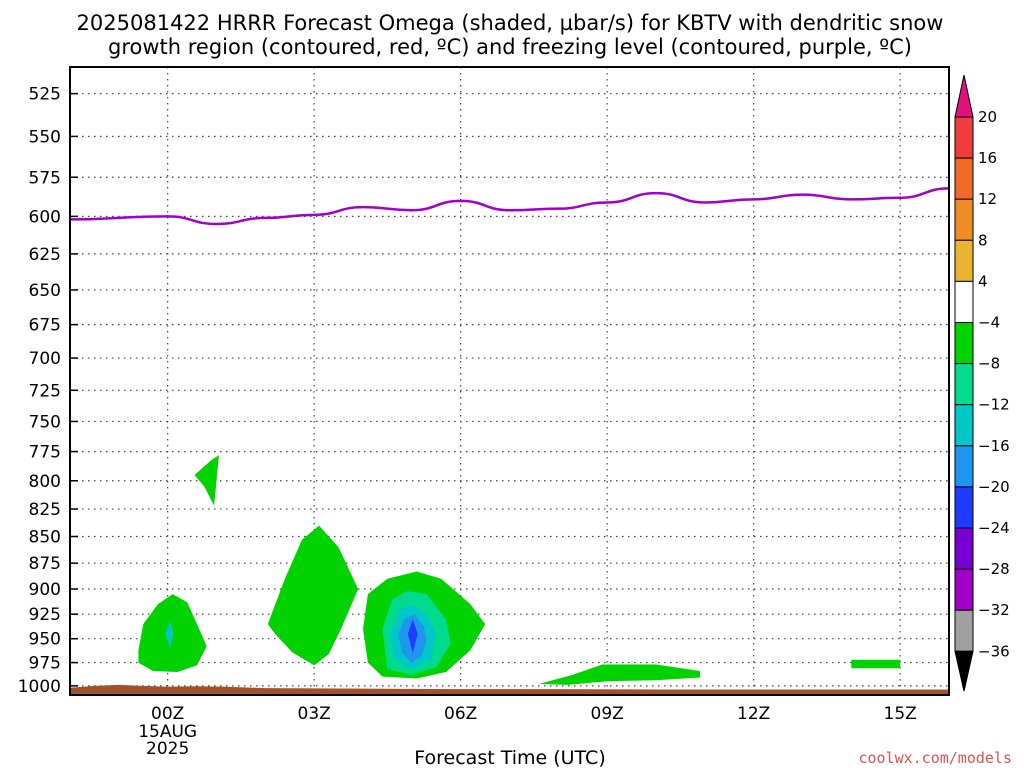  Describe the element at coordinates (167, 749) in the screenshot. I see `x-tick-sublabel-1: 2025` at that location.